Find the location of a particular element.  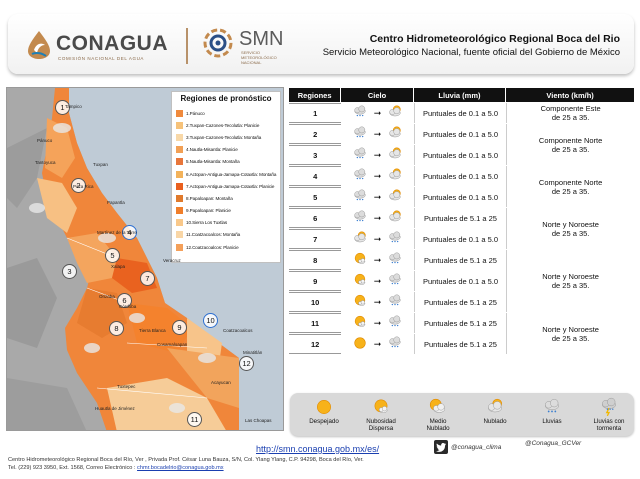

city-label: Huautla de Jiménez is located at coordinates (115, 408).